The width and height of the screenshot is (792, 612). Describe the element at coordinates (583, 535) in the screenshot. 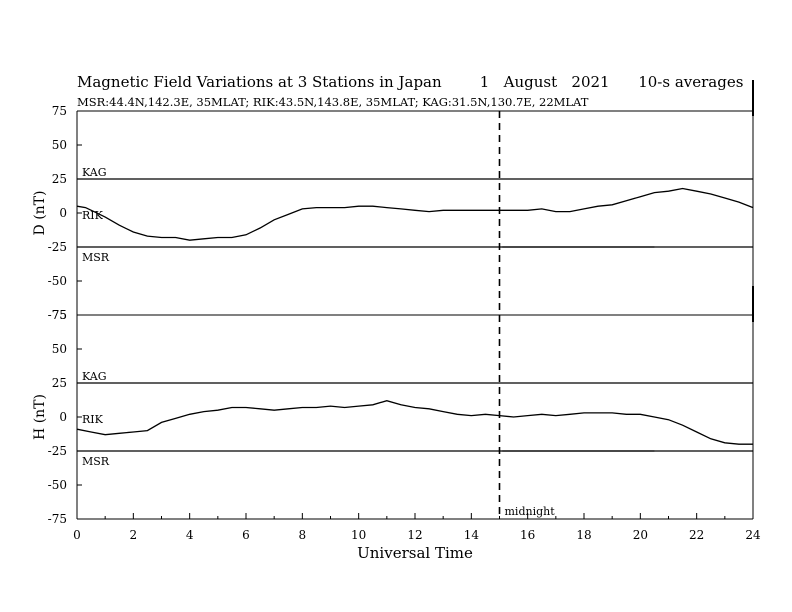

I see `x-tick-label: 18` at that location.